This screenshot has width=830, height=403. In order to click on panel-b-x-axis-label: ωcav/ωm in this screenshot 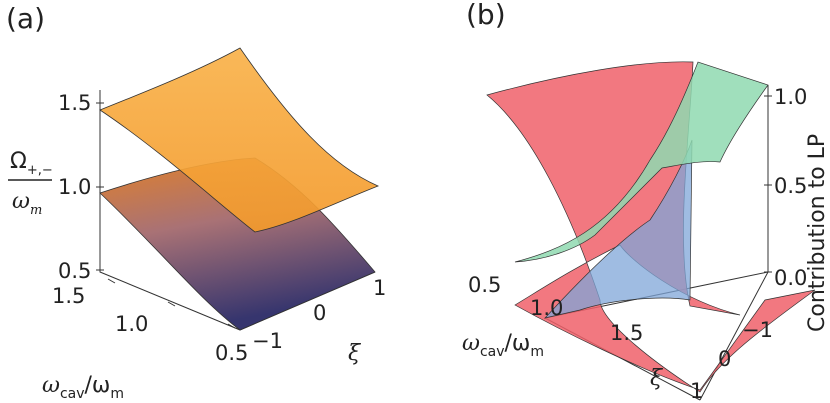, I will do `click(503, 345)`.